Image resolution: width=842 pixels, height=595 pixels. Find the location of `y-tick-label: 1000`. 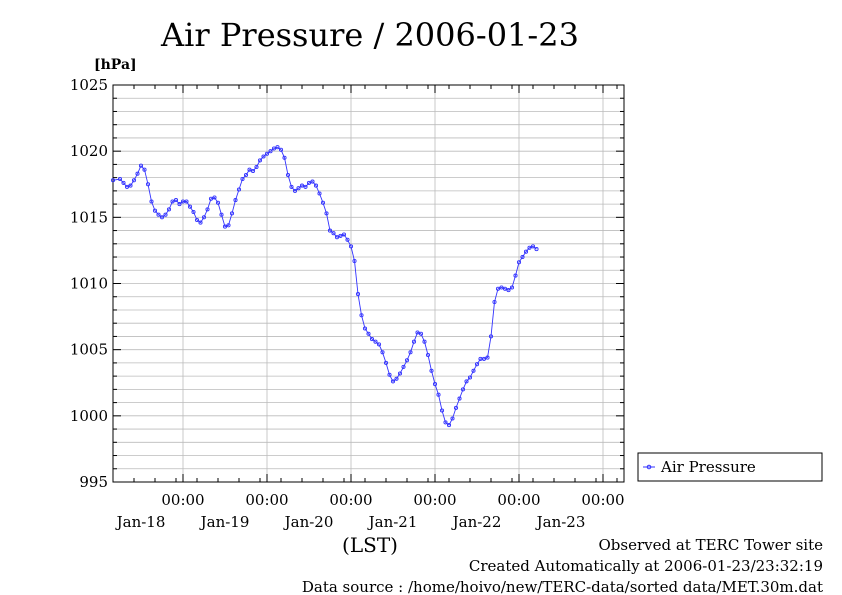

y-tick-label: 1000 is located at coordinates (89, 416).